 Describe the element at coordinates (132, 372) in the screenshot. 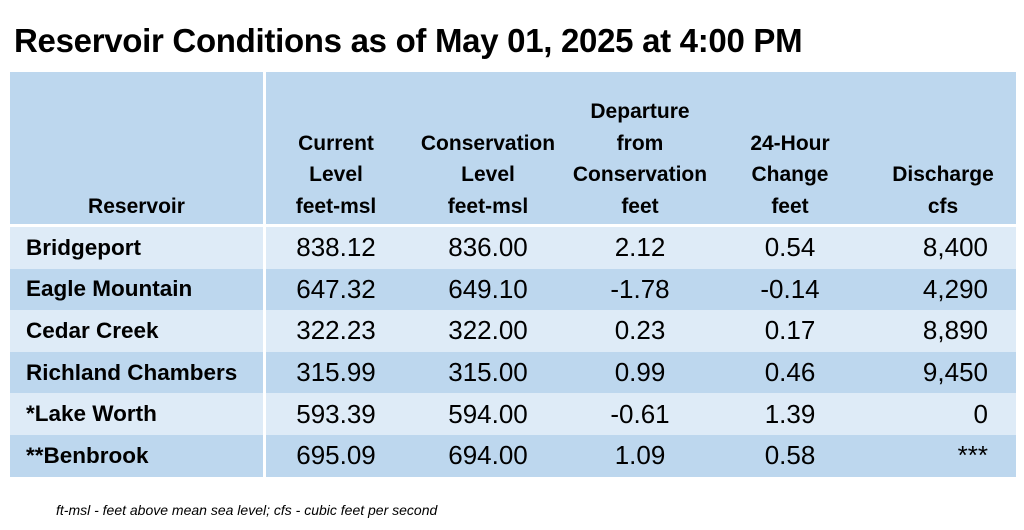

I see `cell-reservoir: Richland Chambers` at that location.